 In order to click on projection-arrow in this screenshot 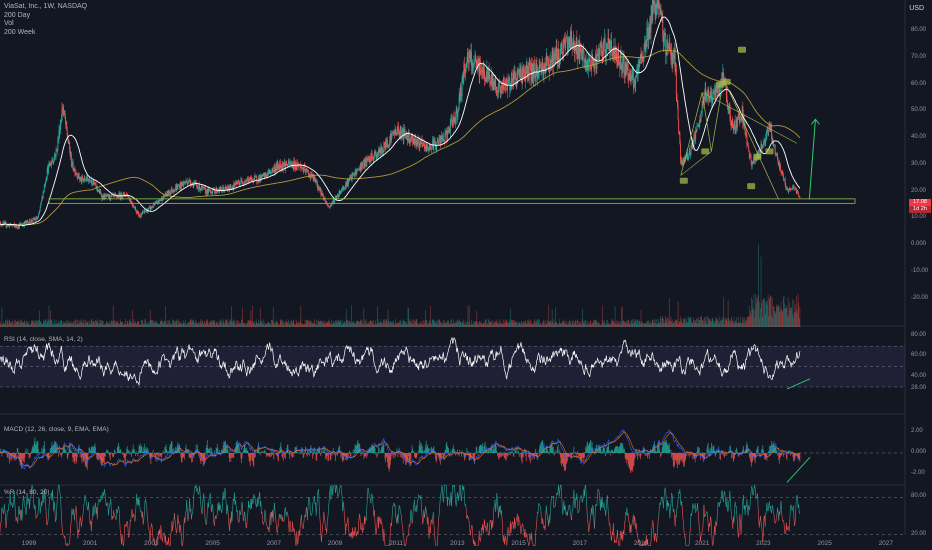, I will do `click(812, 159)`.